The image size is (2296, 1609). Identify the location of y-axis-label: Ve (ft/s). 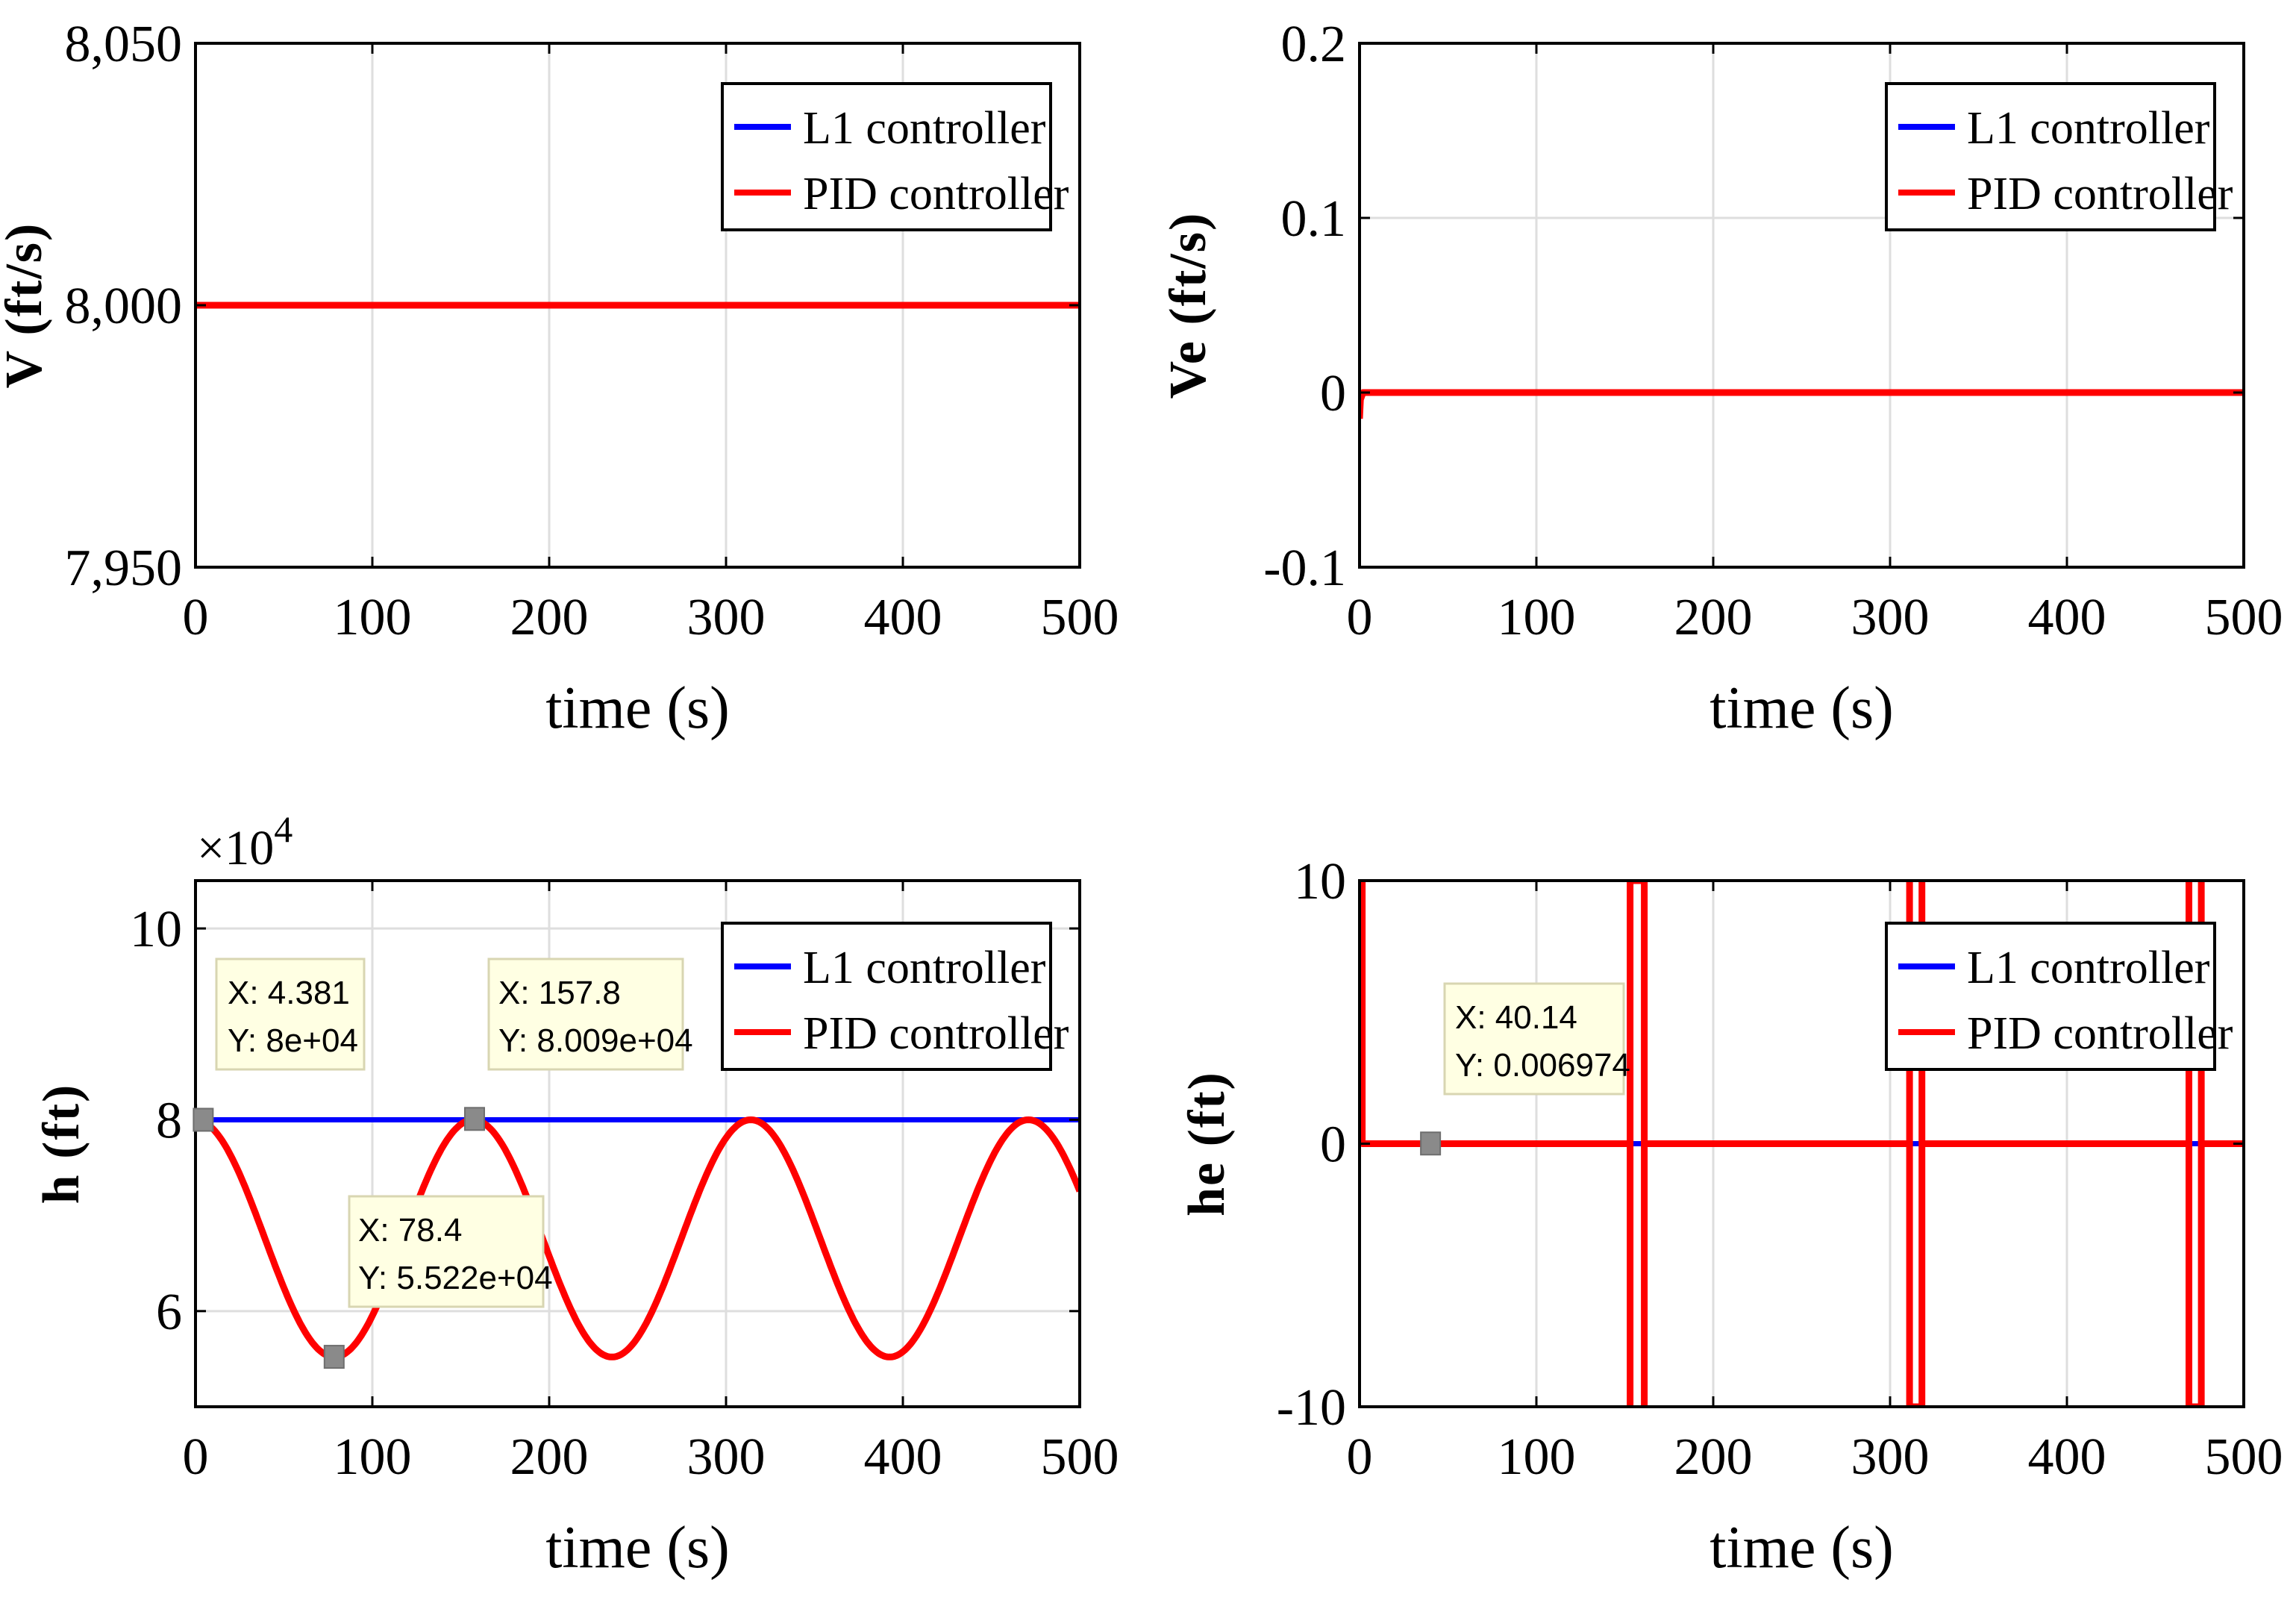
(1188, 306).